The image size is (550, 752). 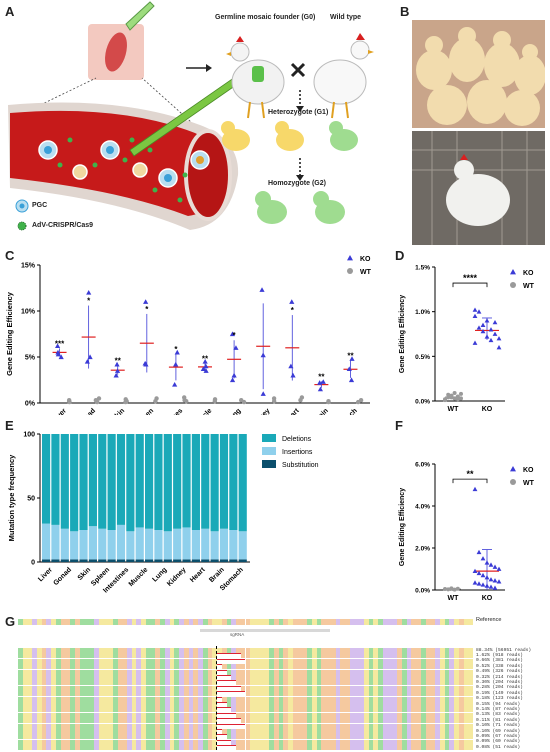 I want to click on x-tick-label: Muscle, so click(x=203, y=411).